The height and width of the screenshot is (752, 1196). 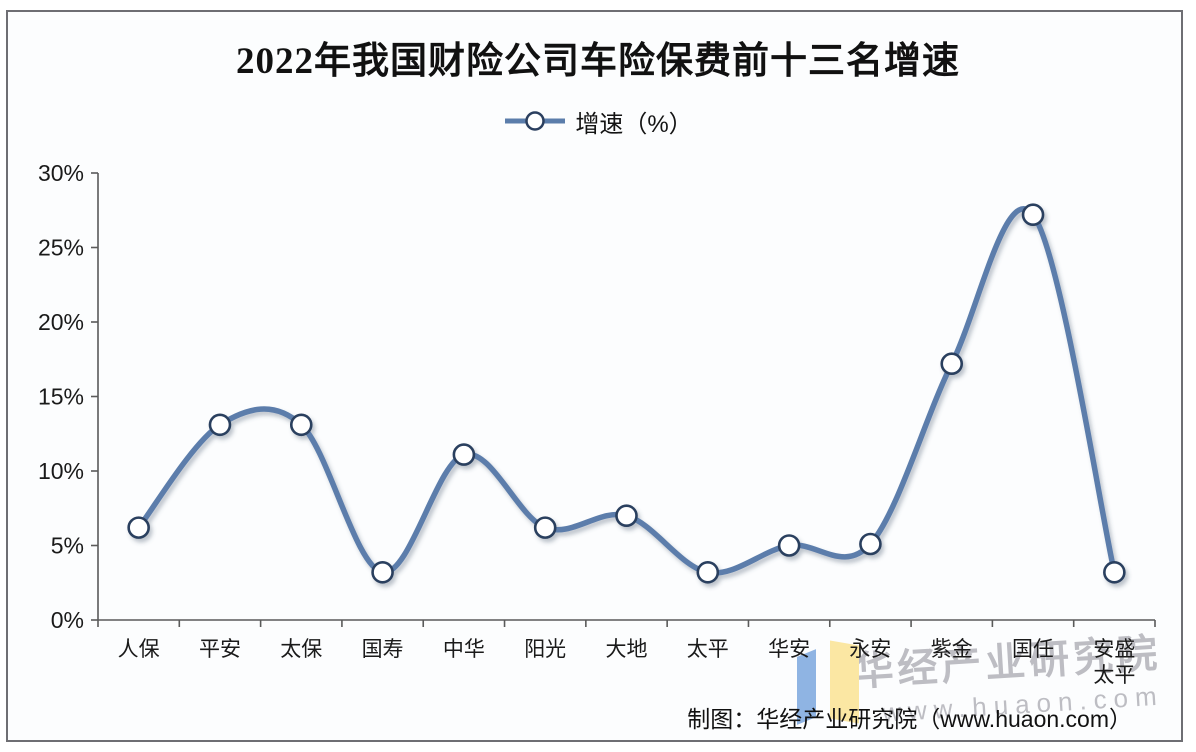 I want to click on x-axis-label: 人保, so click(x=139, y=649).